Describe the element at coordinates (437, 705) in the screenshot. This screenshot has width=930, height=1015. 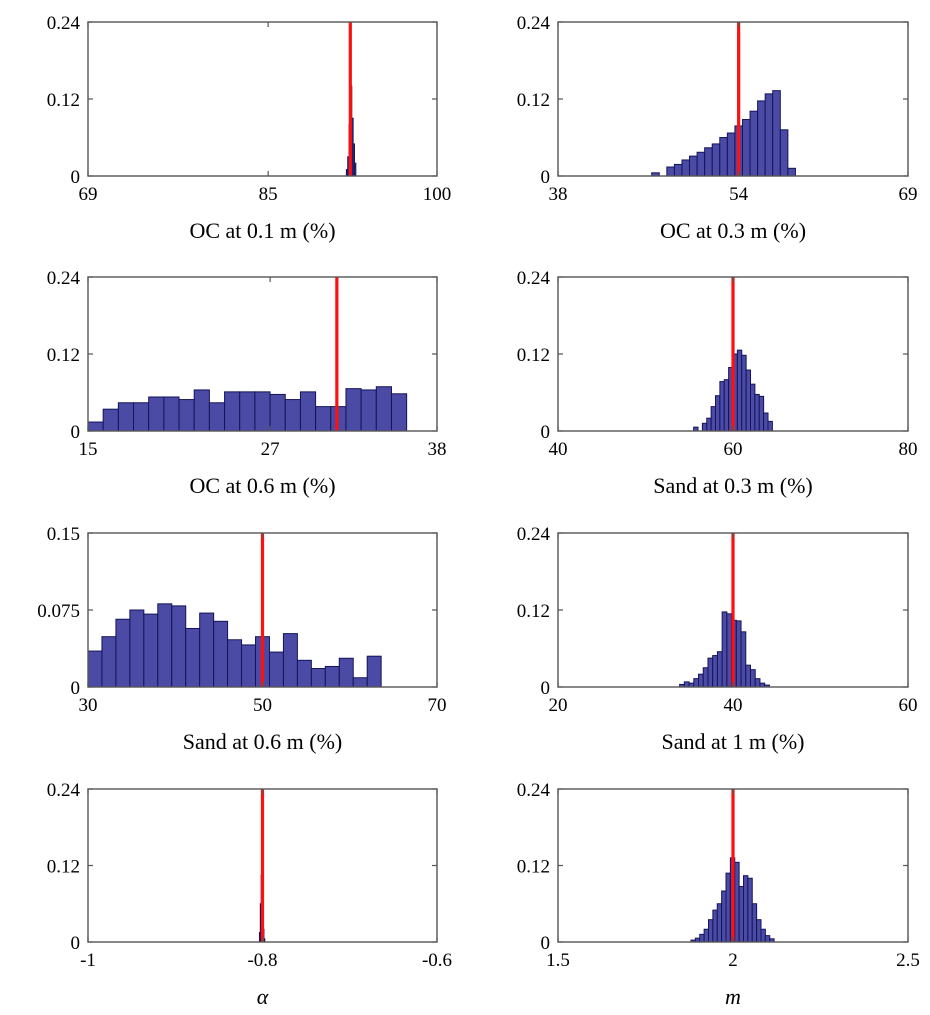
I see `x-tick-label: 70` at that location.